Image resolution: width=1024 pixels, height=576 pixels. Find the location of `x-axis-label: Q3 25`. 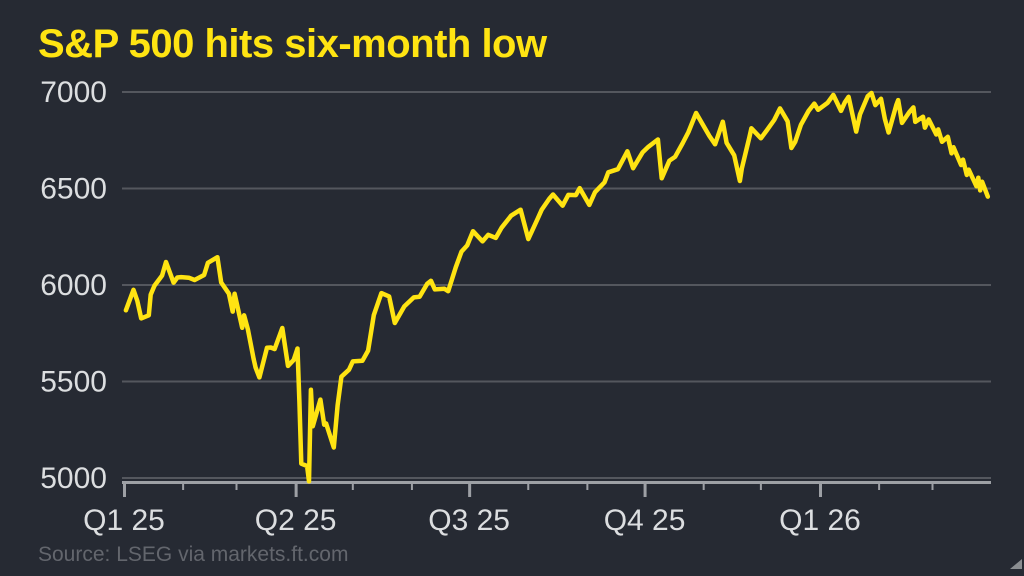

x-axis-label: Q3 25 is located at coordinates (469, 520).